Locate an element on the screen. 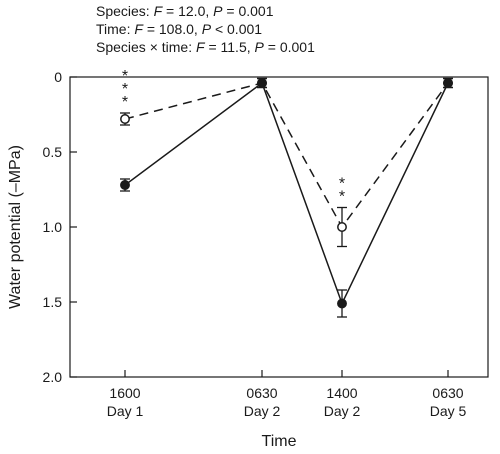 This screenshot has height=454, width=500. significance-label: * * * is located at coordinates (125, 89).